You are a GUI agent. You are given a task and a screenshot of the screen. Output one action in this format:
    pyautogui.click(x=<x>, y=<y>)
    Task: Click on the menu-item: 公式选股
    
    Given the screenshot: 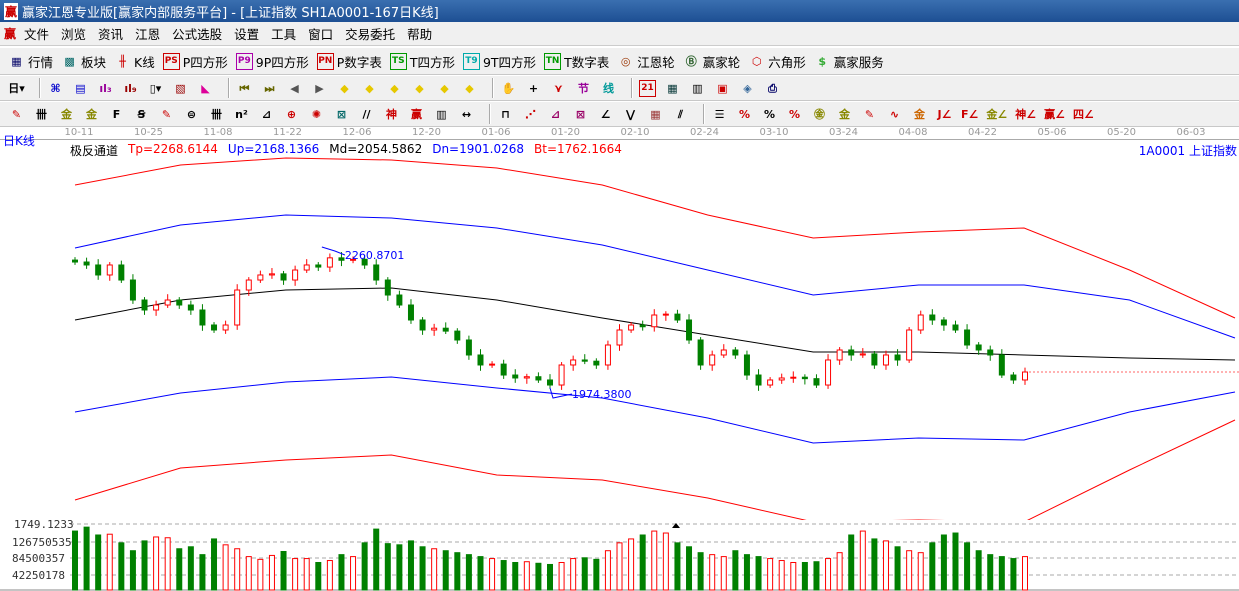 What is the action you would take?
    pyautogui.click(x=197, y=34)
    